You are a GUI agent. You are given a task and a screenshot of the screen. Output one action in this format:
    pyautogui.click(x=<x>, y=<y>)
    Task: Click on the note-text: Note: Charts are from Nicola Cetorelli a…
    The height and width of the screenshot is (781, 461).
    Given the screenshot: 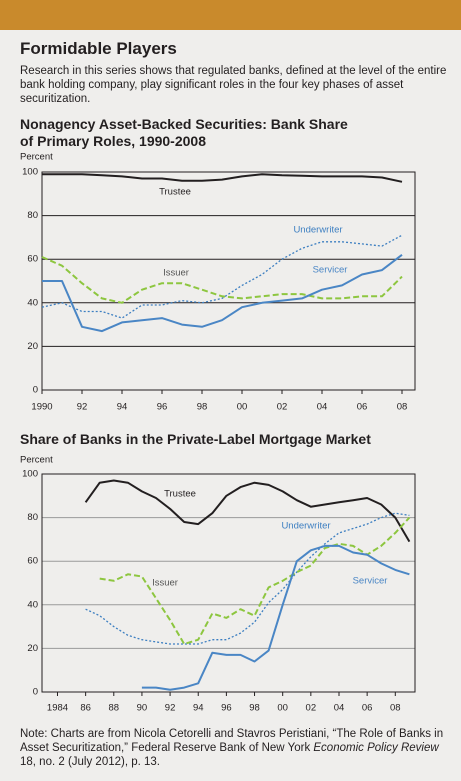 What is the action you would take?
    pyautogui.click(x=232, y=741)
    